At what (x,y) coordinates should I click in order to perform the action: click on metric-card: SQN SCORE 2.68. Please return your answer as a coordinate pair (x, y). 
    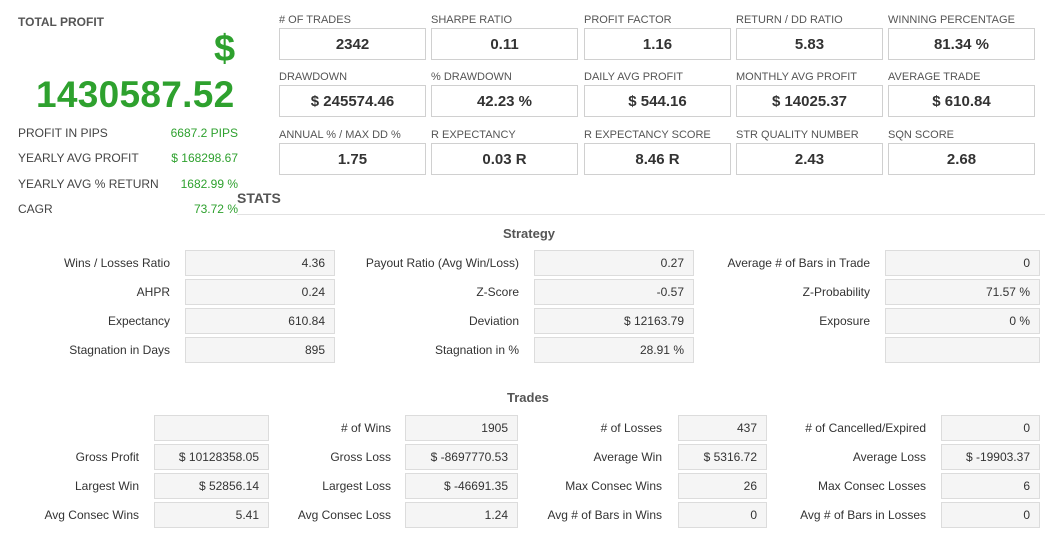
    Looking at the image, I should click on (961, 152).